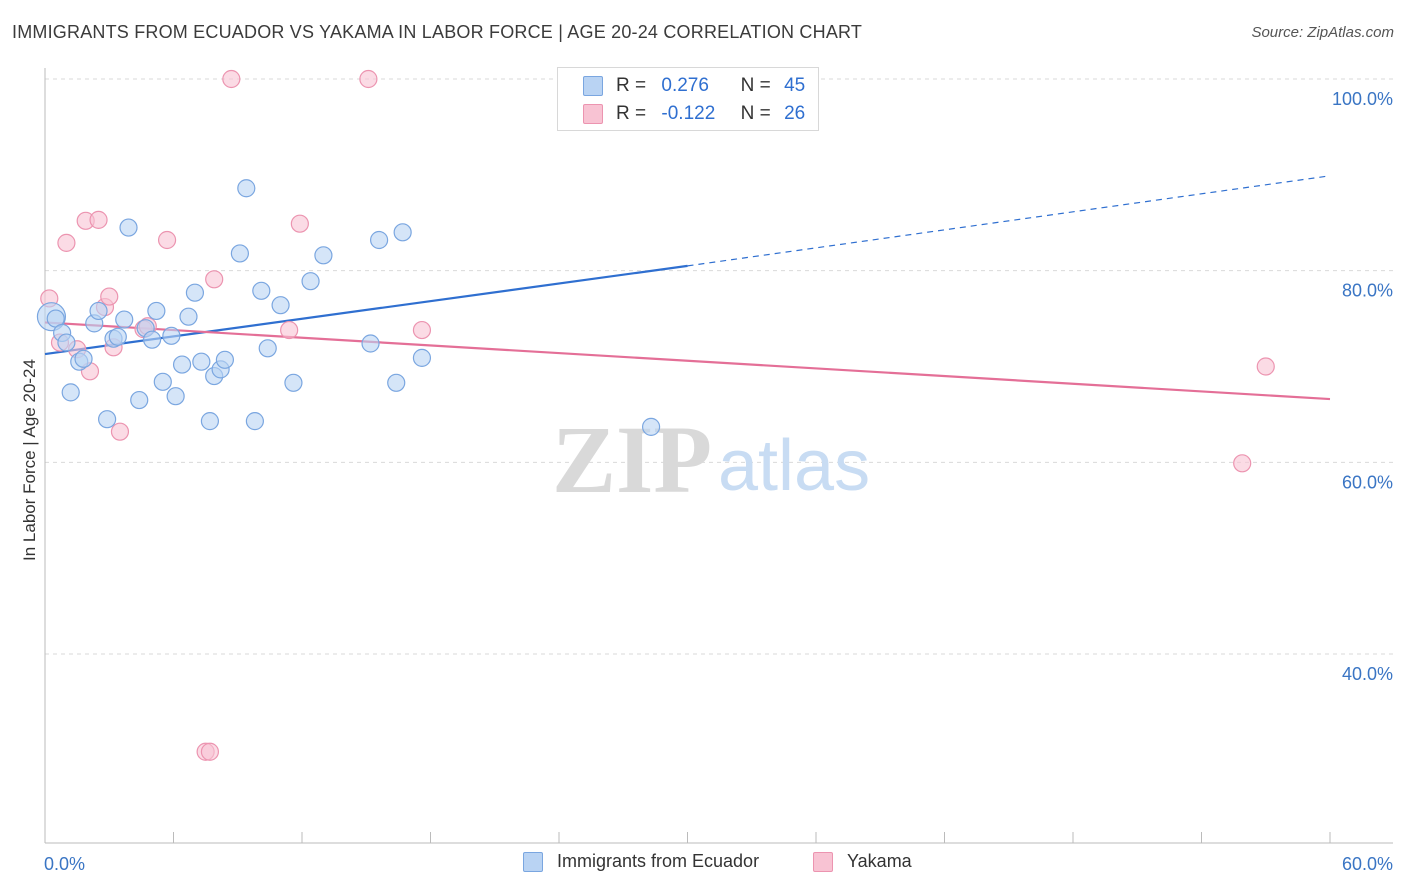 Image resolution: width=1406 pixels, height=892 pixels. What do you see at coordinates (794, 466) in the screenshot?
I see `watermark-atlas: atlas` at bounding box center [794, 466].